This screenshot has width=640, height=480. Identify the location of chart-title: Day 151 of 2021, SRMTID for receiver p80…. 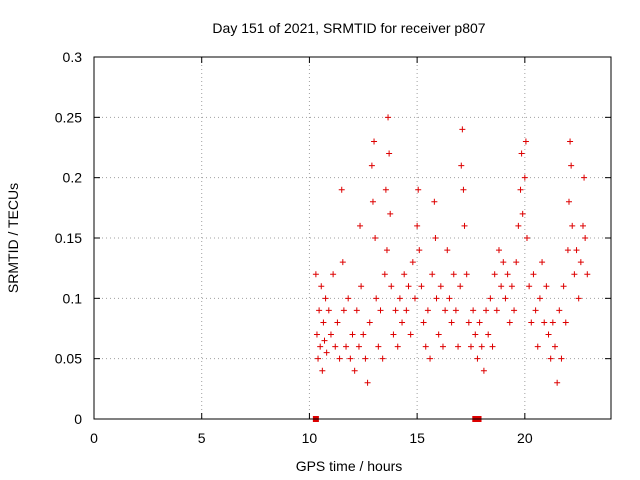
(348, 28).